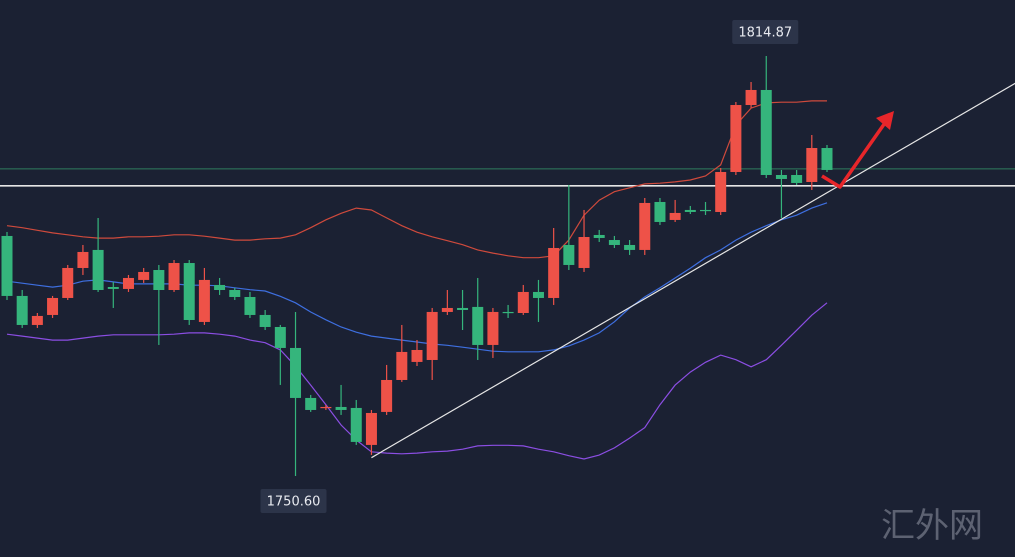 The image size is (1015, 557). I want to click on watermark: 汇外网, so click(932, 526).